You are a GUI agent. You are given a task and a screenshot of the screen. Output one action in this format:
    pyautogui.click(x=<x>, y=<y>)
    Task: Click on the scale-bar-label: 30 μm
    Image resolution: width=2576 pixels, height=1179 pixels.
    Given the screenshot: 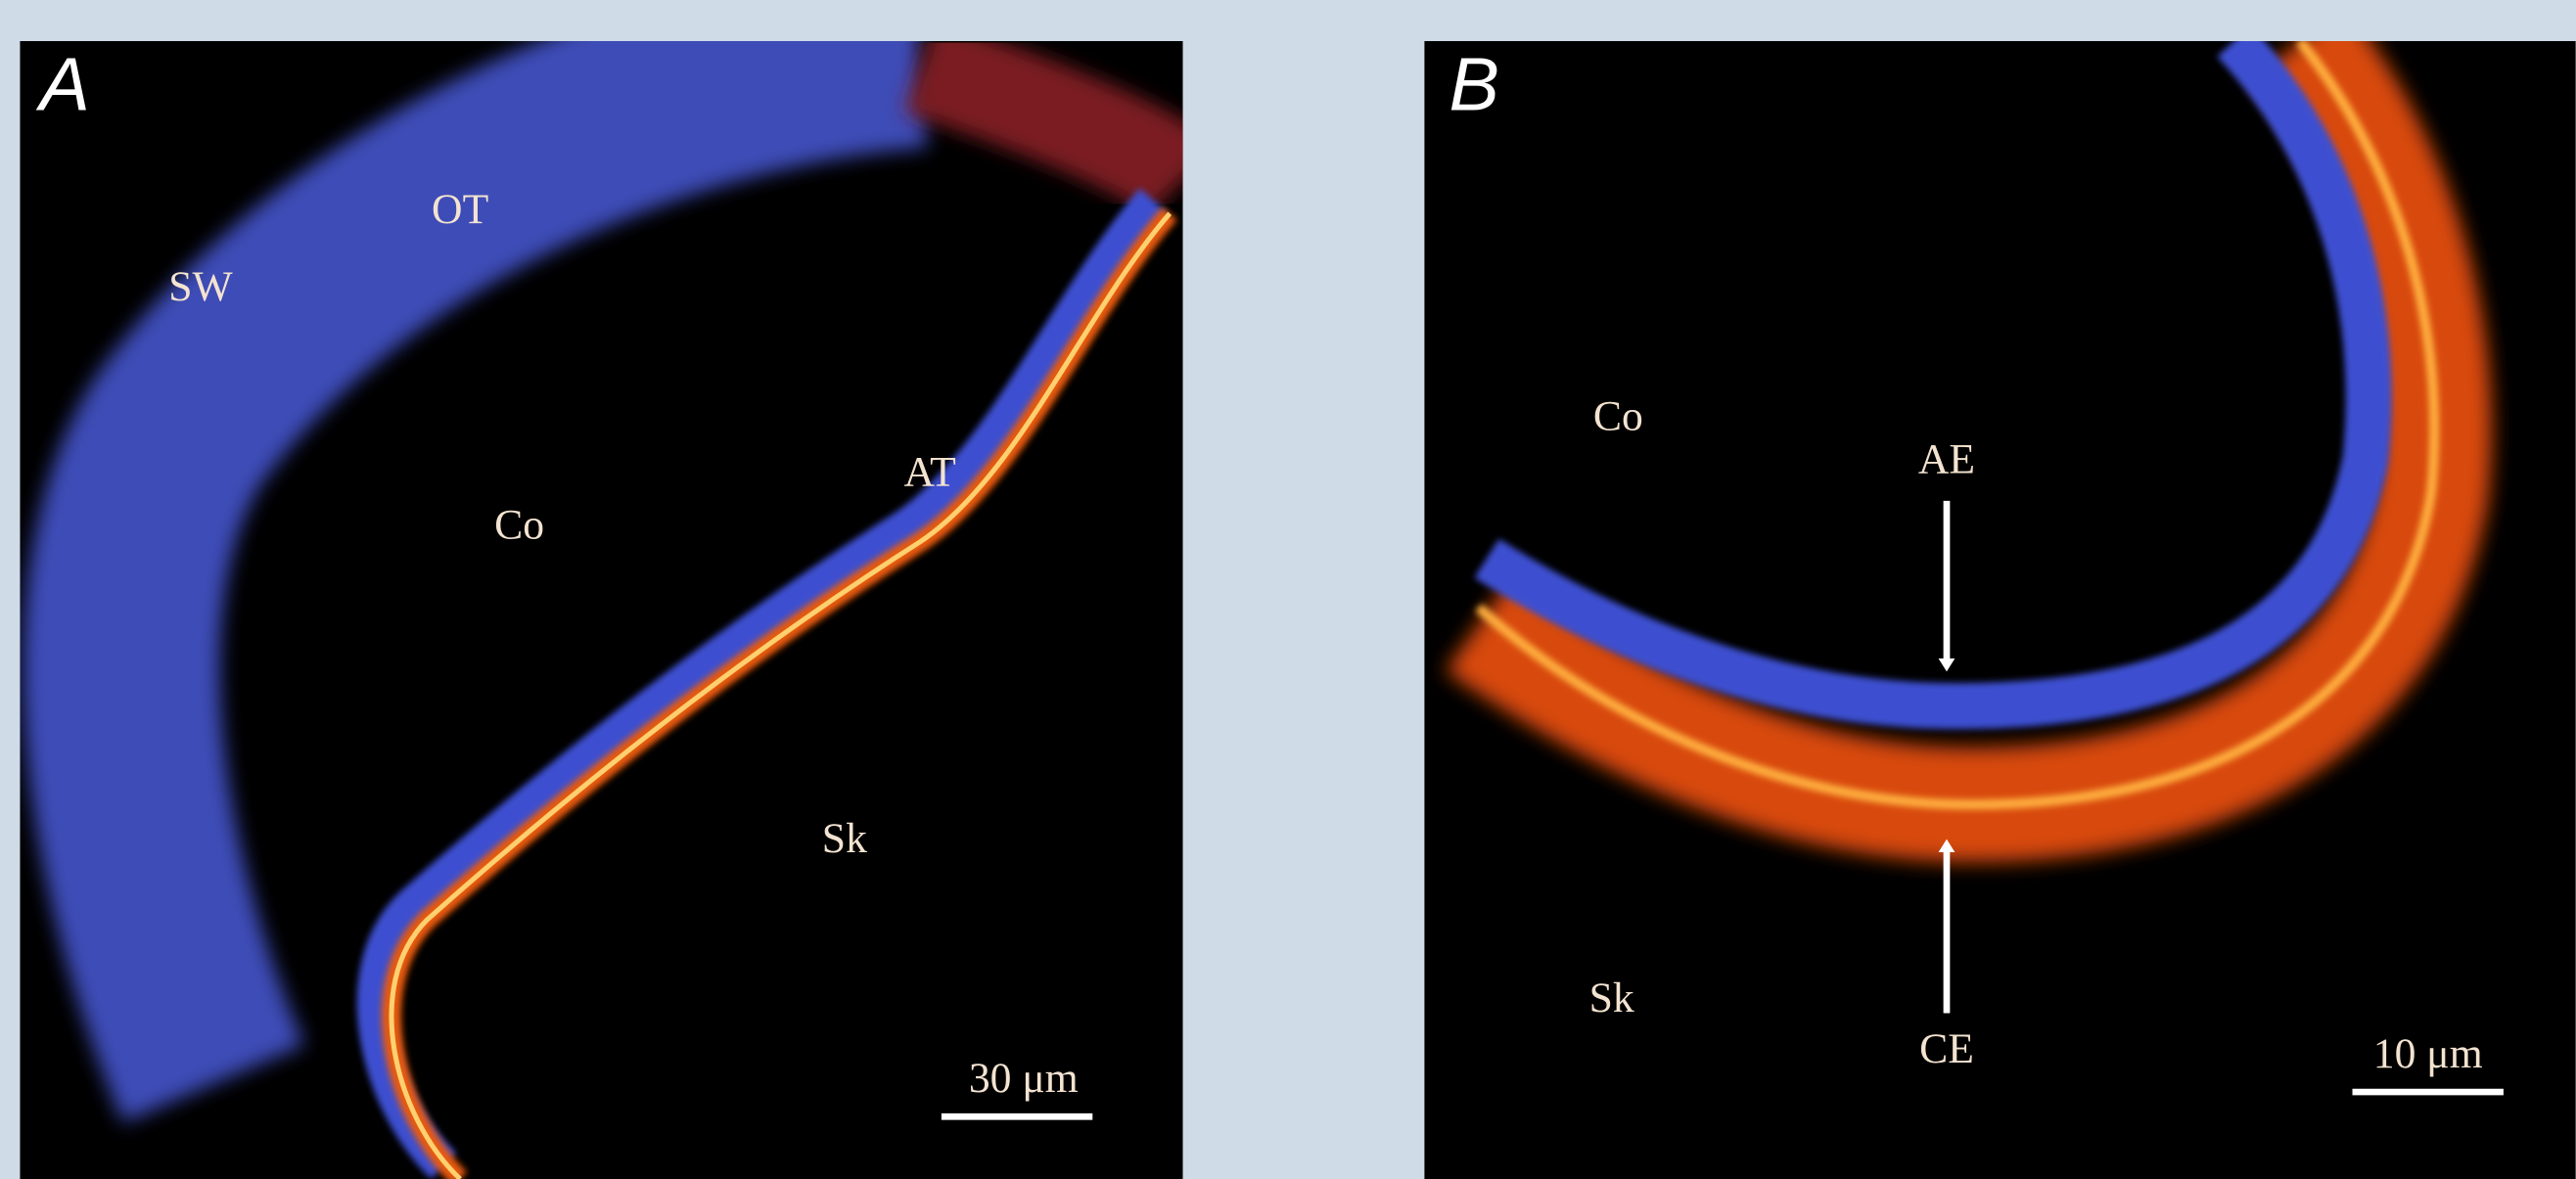 What is the action you would take?
    pyautogui.click(x=1024, y=1078)
    